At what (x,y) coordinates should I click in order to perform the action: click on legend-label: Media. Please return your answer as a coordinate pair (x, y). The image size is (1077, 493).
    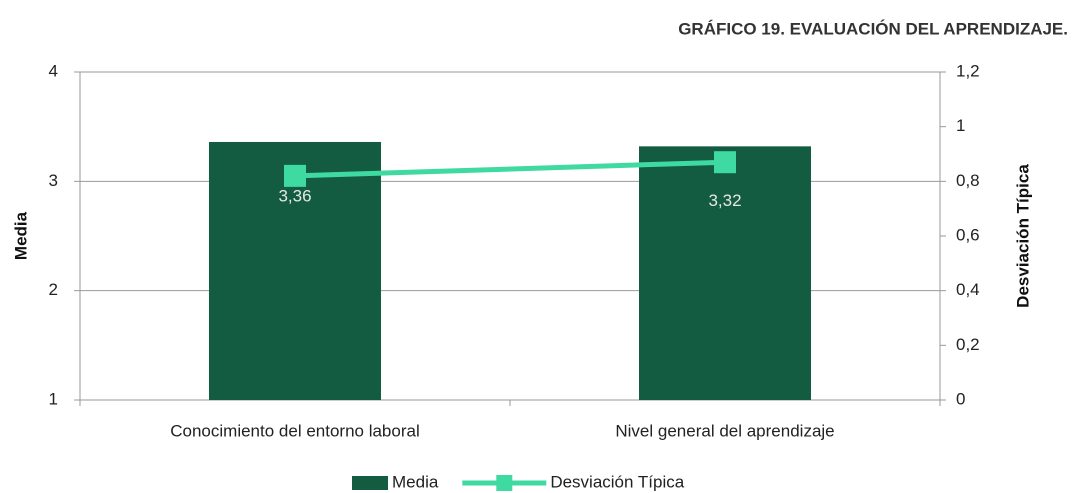
    Looking at the image, I should click on (415, 481).